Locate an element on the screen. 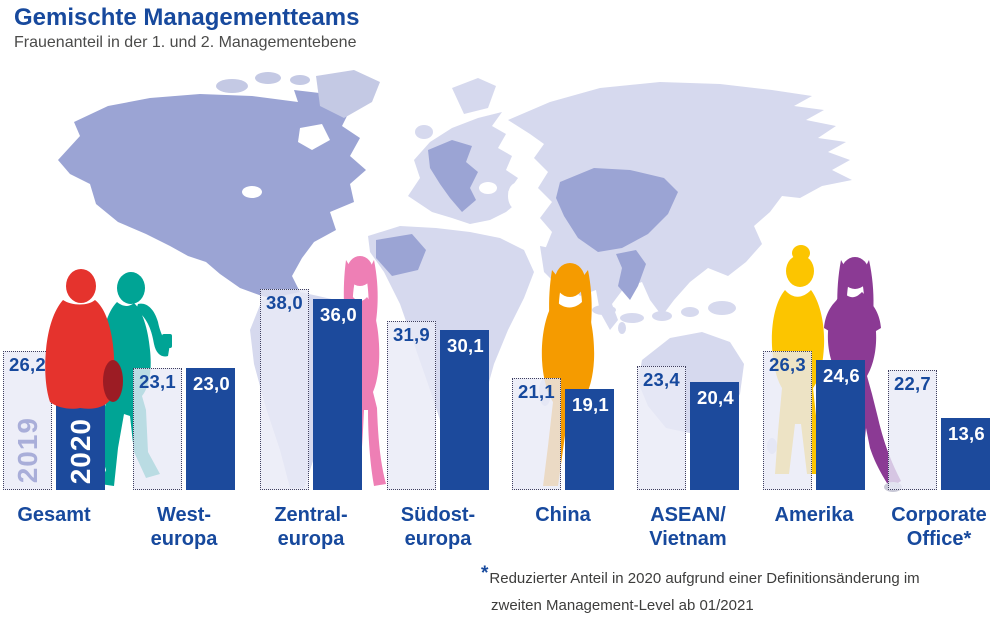  bar-2020-corporate-office: 13,6 is located at coordinates (965, 454).